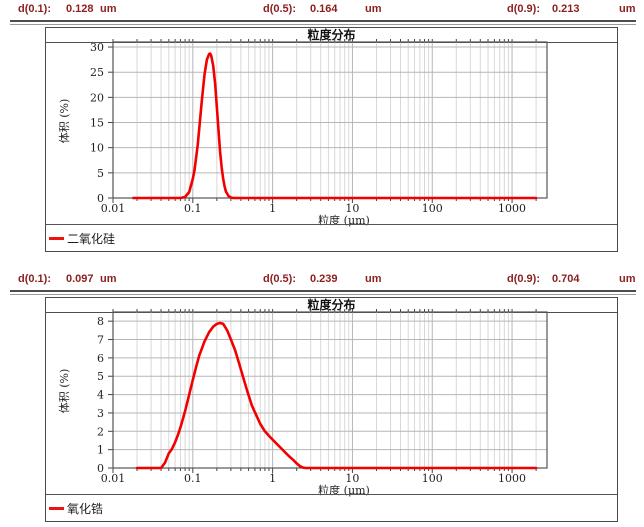 This screenshot has width=644, height=527. Describe the element at coordinates (100, 395) in the screenshot. I see `svg-text: 4` at that location.